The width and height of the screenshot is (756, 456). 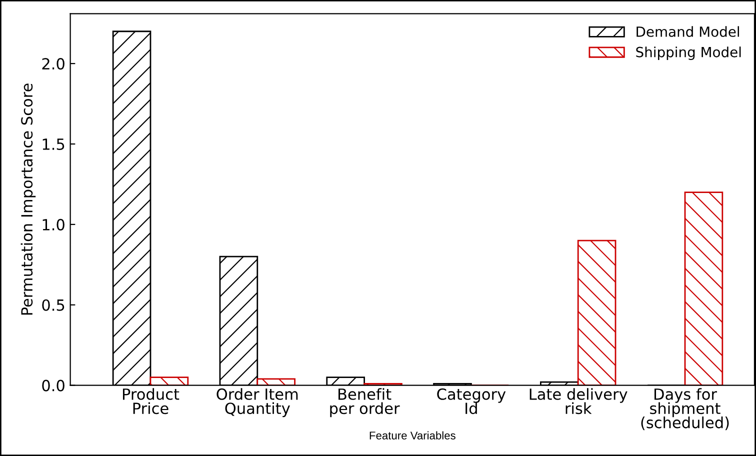 What do you see at coordinates (53, 386) in the screenshot?
I see `y-tick-label: 0.0` at bounding box center [53, 386].